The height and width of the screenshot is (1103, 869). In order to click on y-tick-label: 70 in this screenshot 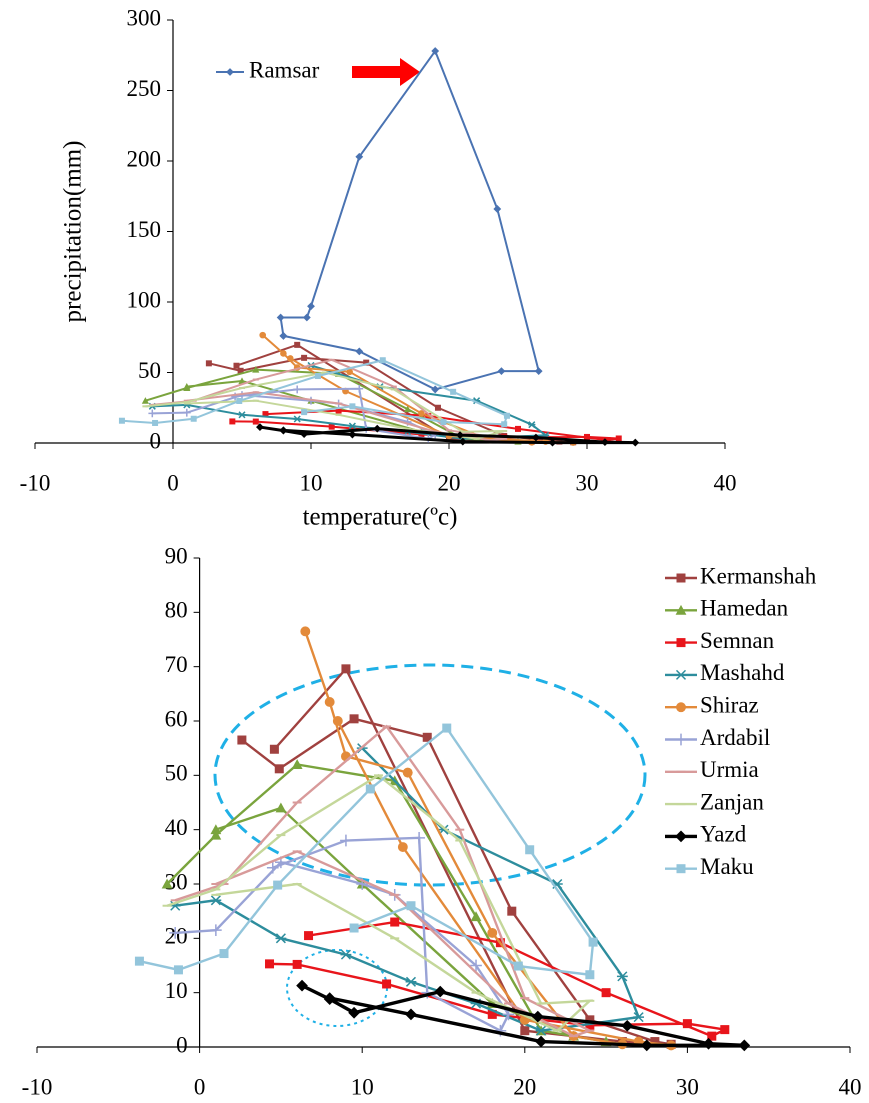, I will do `click(176, 664)`.